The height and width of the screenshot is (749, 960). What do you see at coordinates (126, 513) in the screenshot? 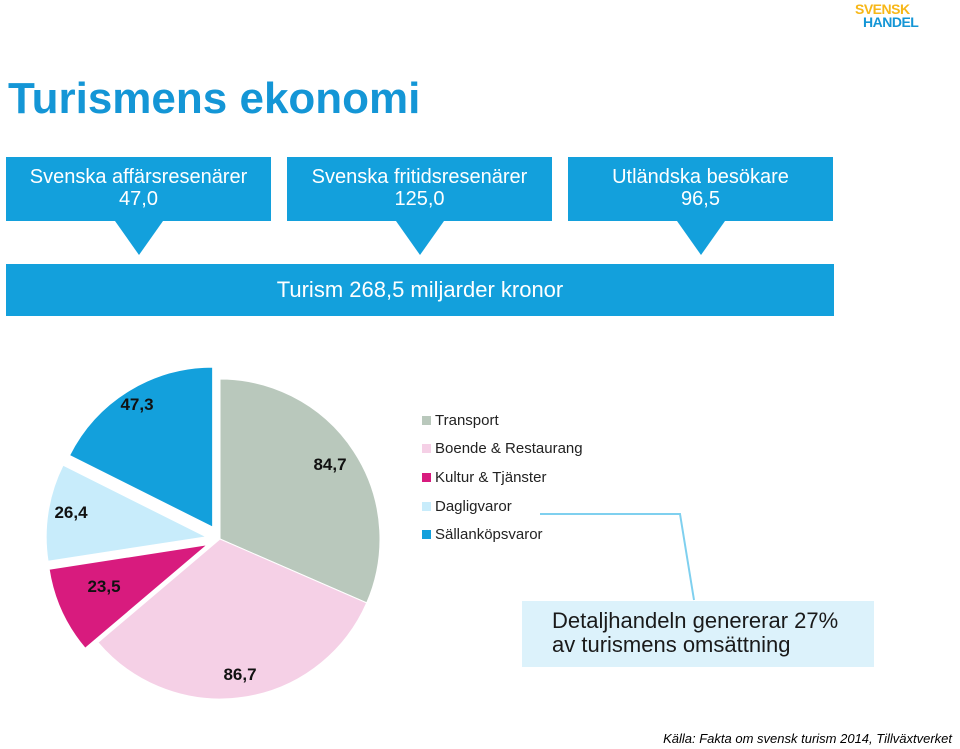
I see `pie-slice-dagligvaror` at bounding box center [126, 513].